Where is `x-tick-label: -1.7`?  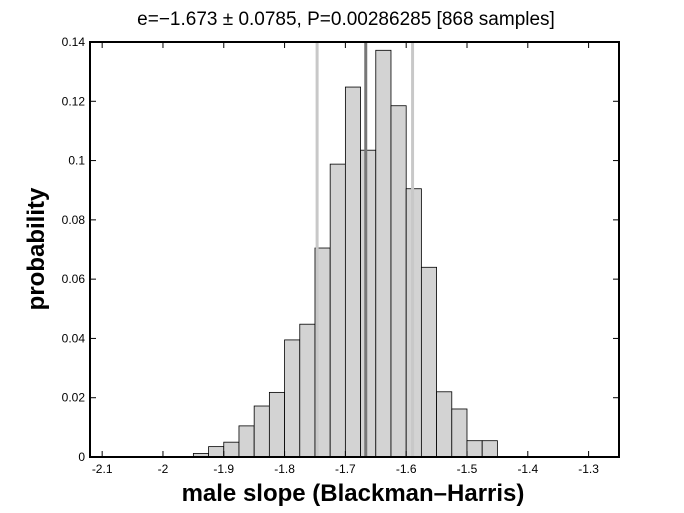
x-tick-label: -1.7 is located at coordinates (345, 469).